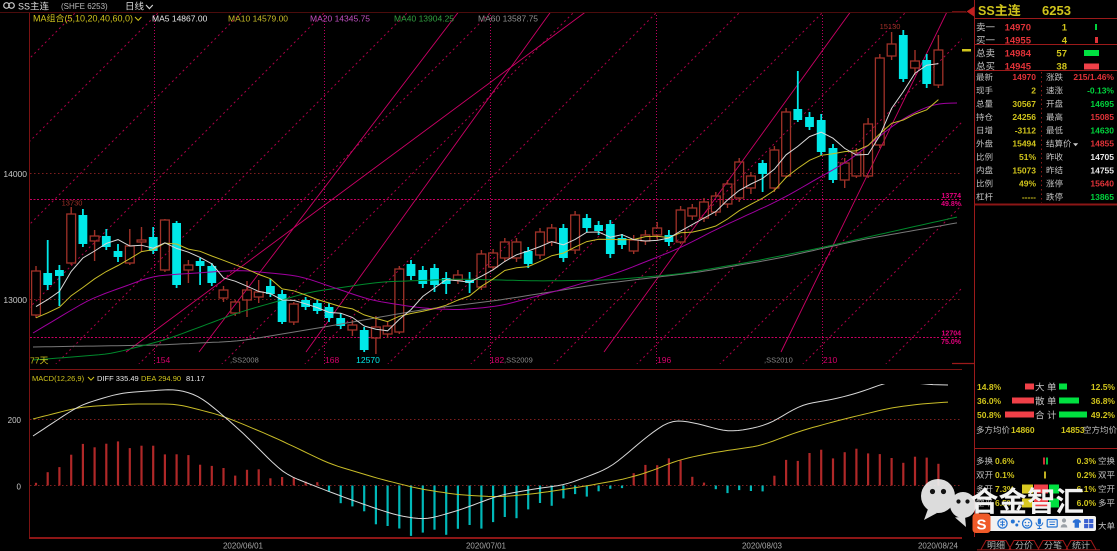  I want to click on svg-text: 0.3%, so click(1087, 461).